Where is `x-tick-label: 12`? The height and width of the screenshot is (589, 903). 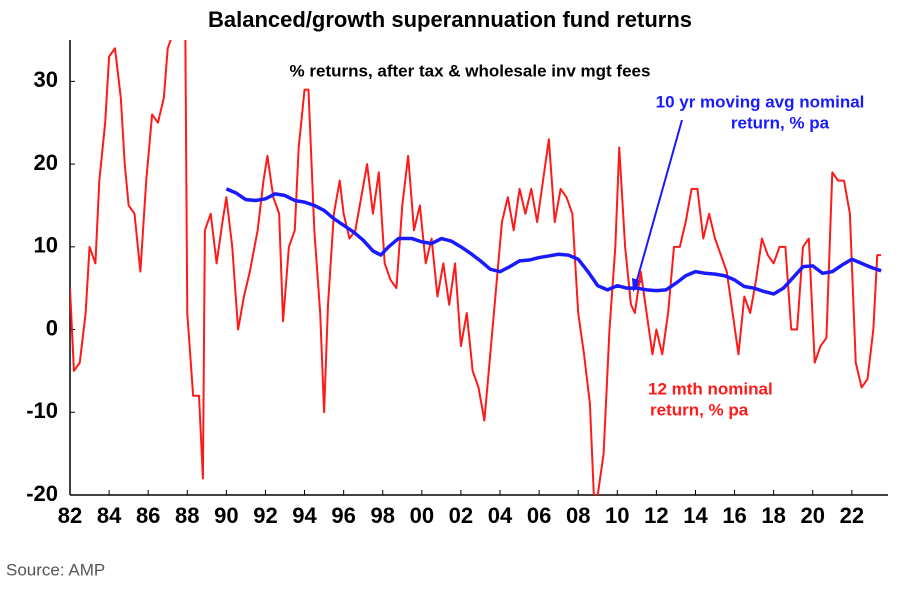 x-tick-label: 12 is located at coordinates (656, 515).